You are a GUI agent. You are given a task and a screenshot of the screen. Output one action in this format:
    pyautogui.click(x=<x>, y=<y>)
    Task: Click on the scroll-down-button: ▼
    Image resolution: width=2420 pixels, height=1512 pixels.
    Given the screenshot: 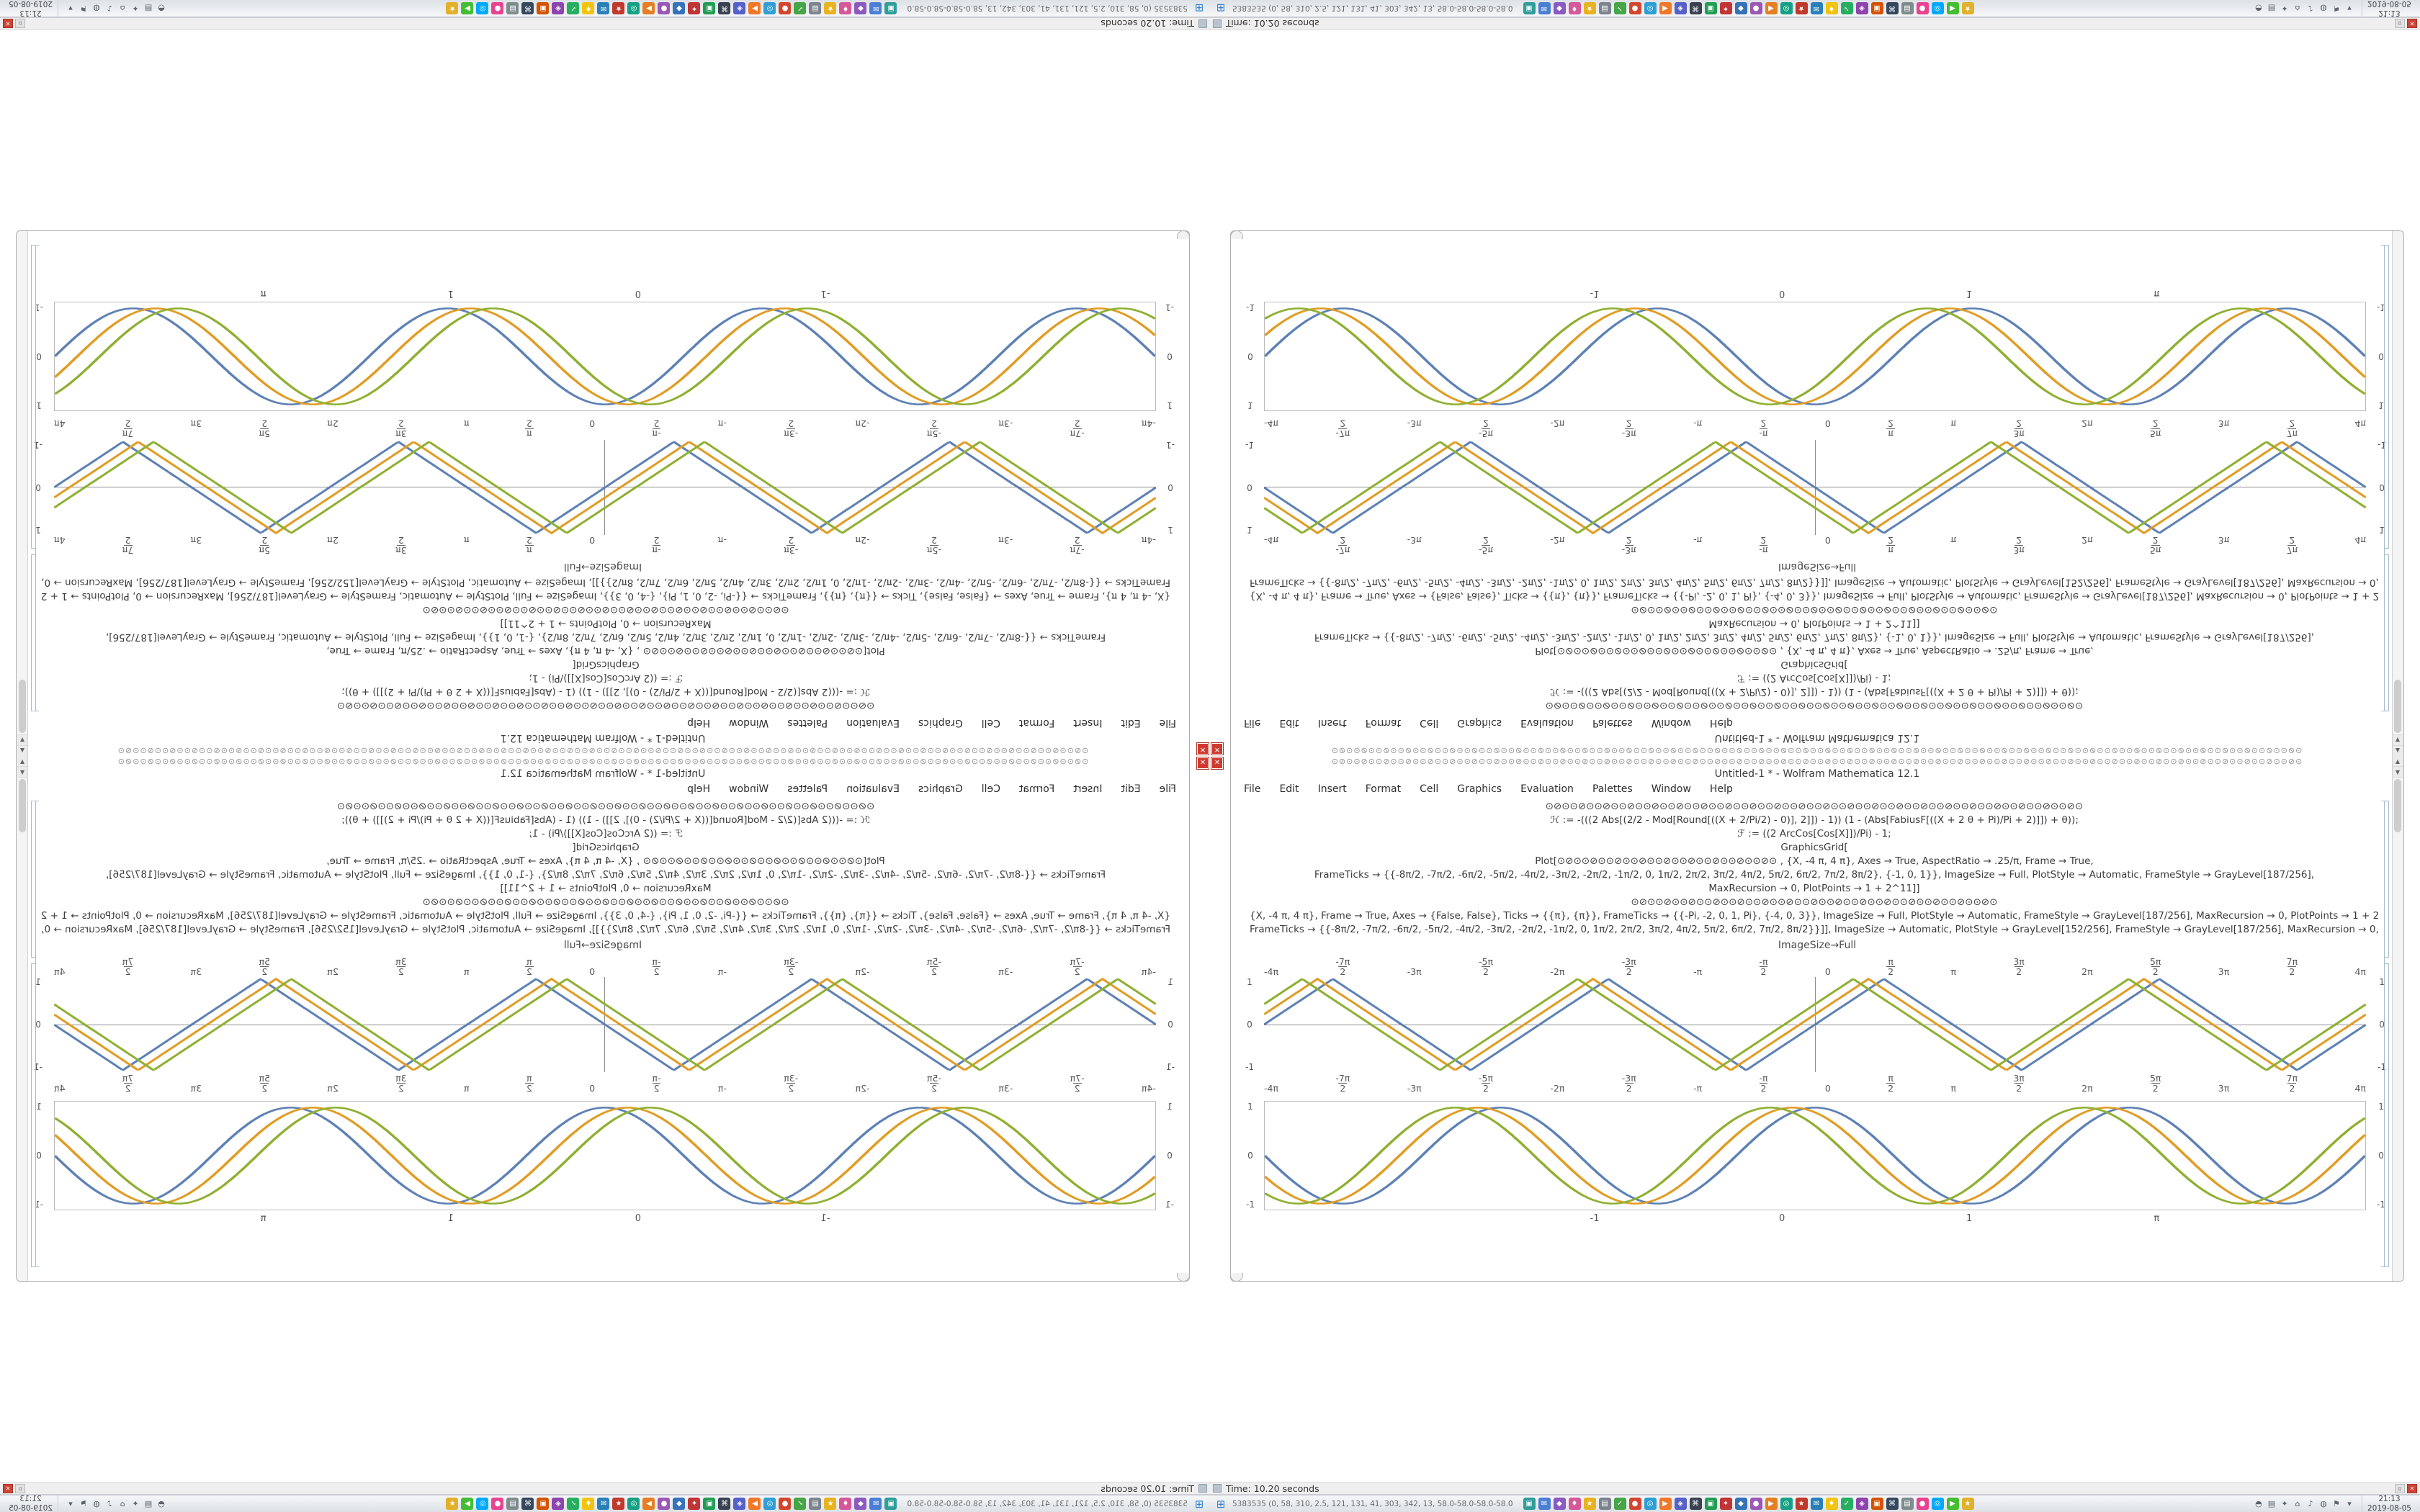 What is the action you would take?
    pyautogui.click(x=22, y=739)
    